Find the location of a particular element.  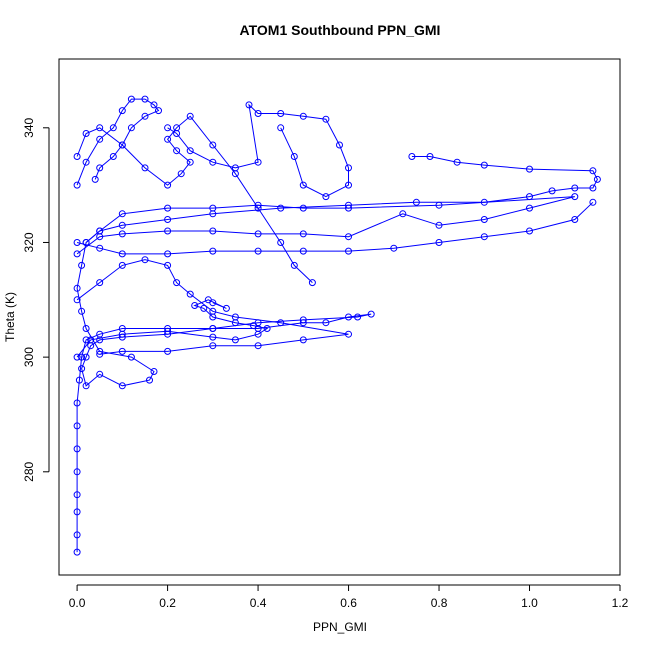

x-tick-label: 0.0 is located at coordinates (77, 603).